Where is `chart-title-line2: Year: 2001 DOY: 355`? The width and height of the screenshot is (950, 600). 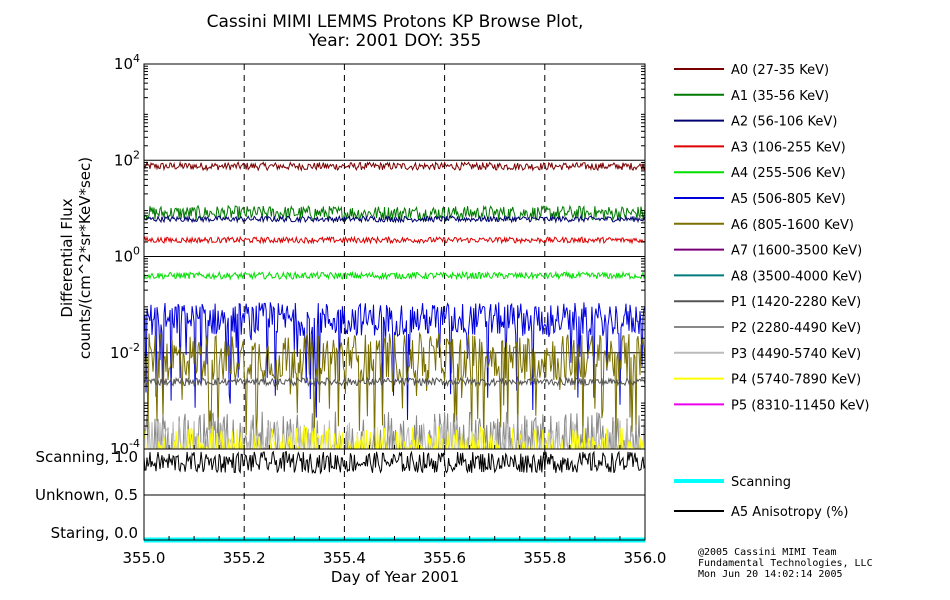 chart-title-line2: Year: 2001 DOY: 355 is located at coordinates (395, 41).